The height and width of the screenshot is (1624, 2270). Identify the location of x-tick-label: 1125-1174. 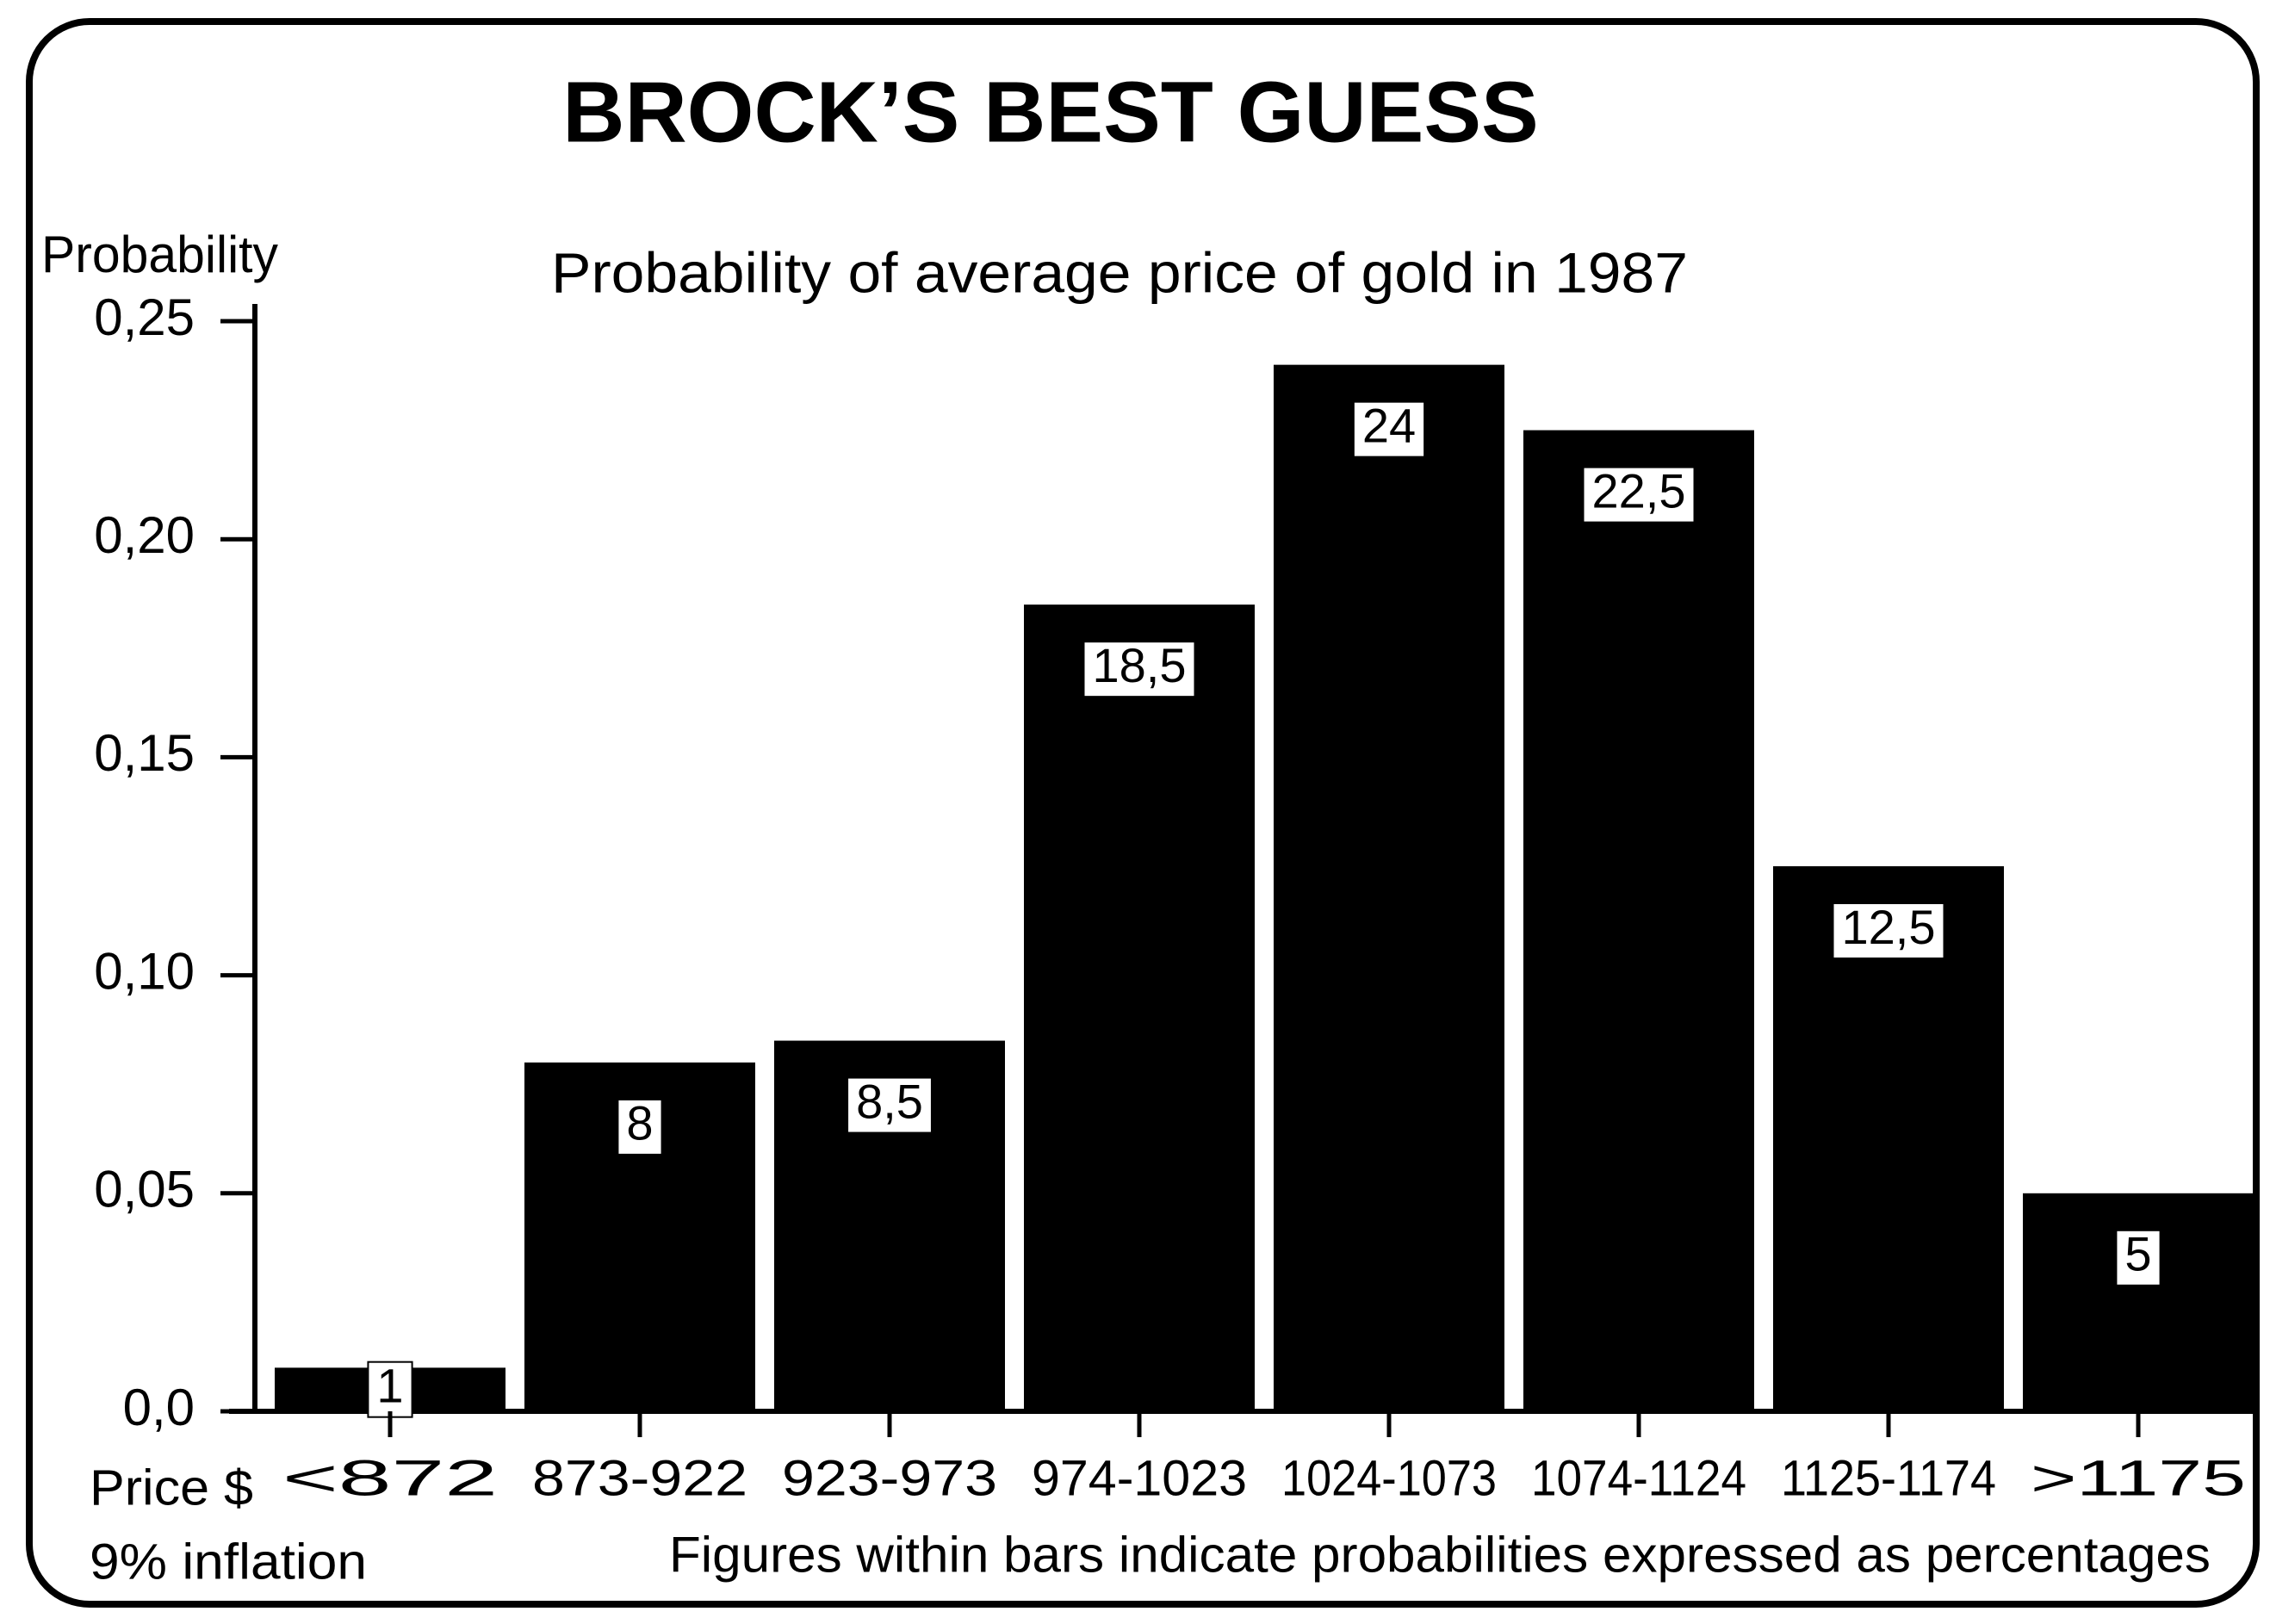
(1888, 1478).